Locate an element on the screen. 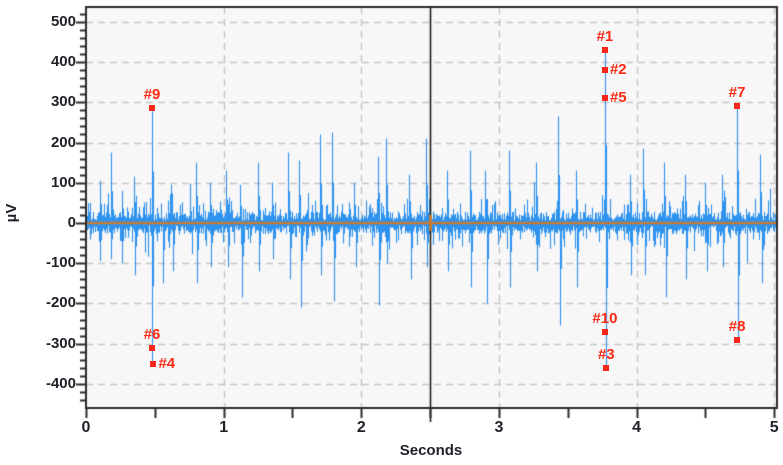 This screenshot has width=783, height=465. peak-marker-label: #8 is located at coordinates (737, 326).